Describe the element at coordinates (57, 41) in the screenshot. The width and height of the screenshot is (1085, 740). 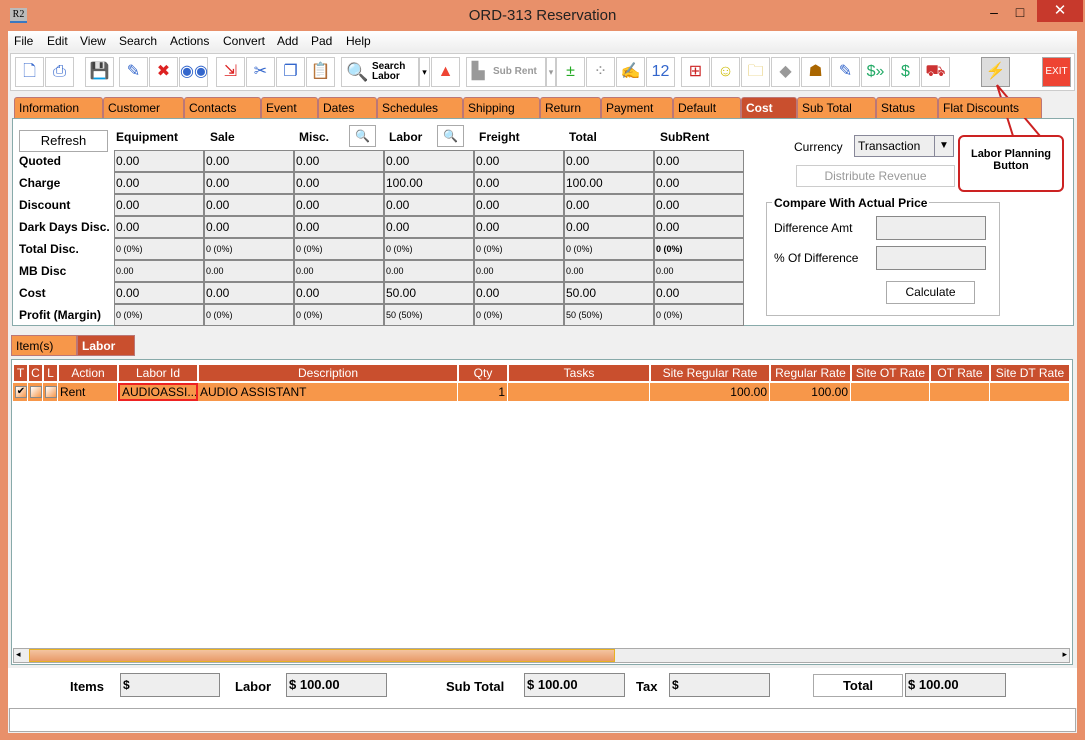
I see `menu-edit: Edit` at that location.